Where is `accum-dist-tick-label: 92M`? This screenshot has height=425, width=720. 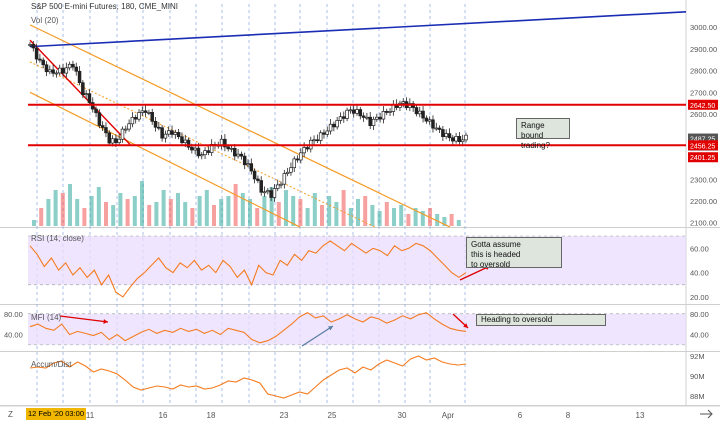
accum-dist-tick-label: 92M is located at coordinates (697, 356).